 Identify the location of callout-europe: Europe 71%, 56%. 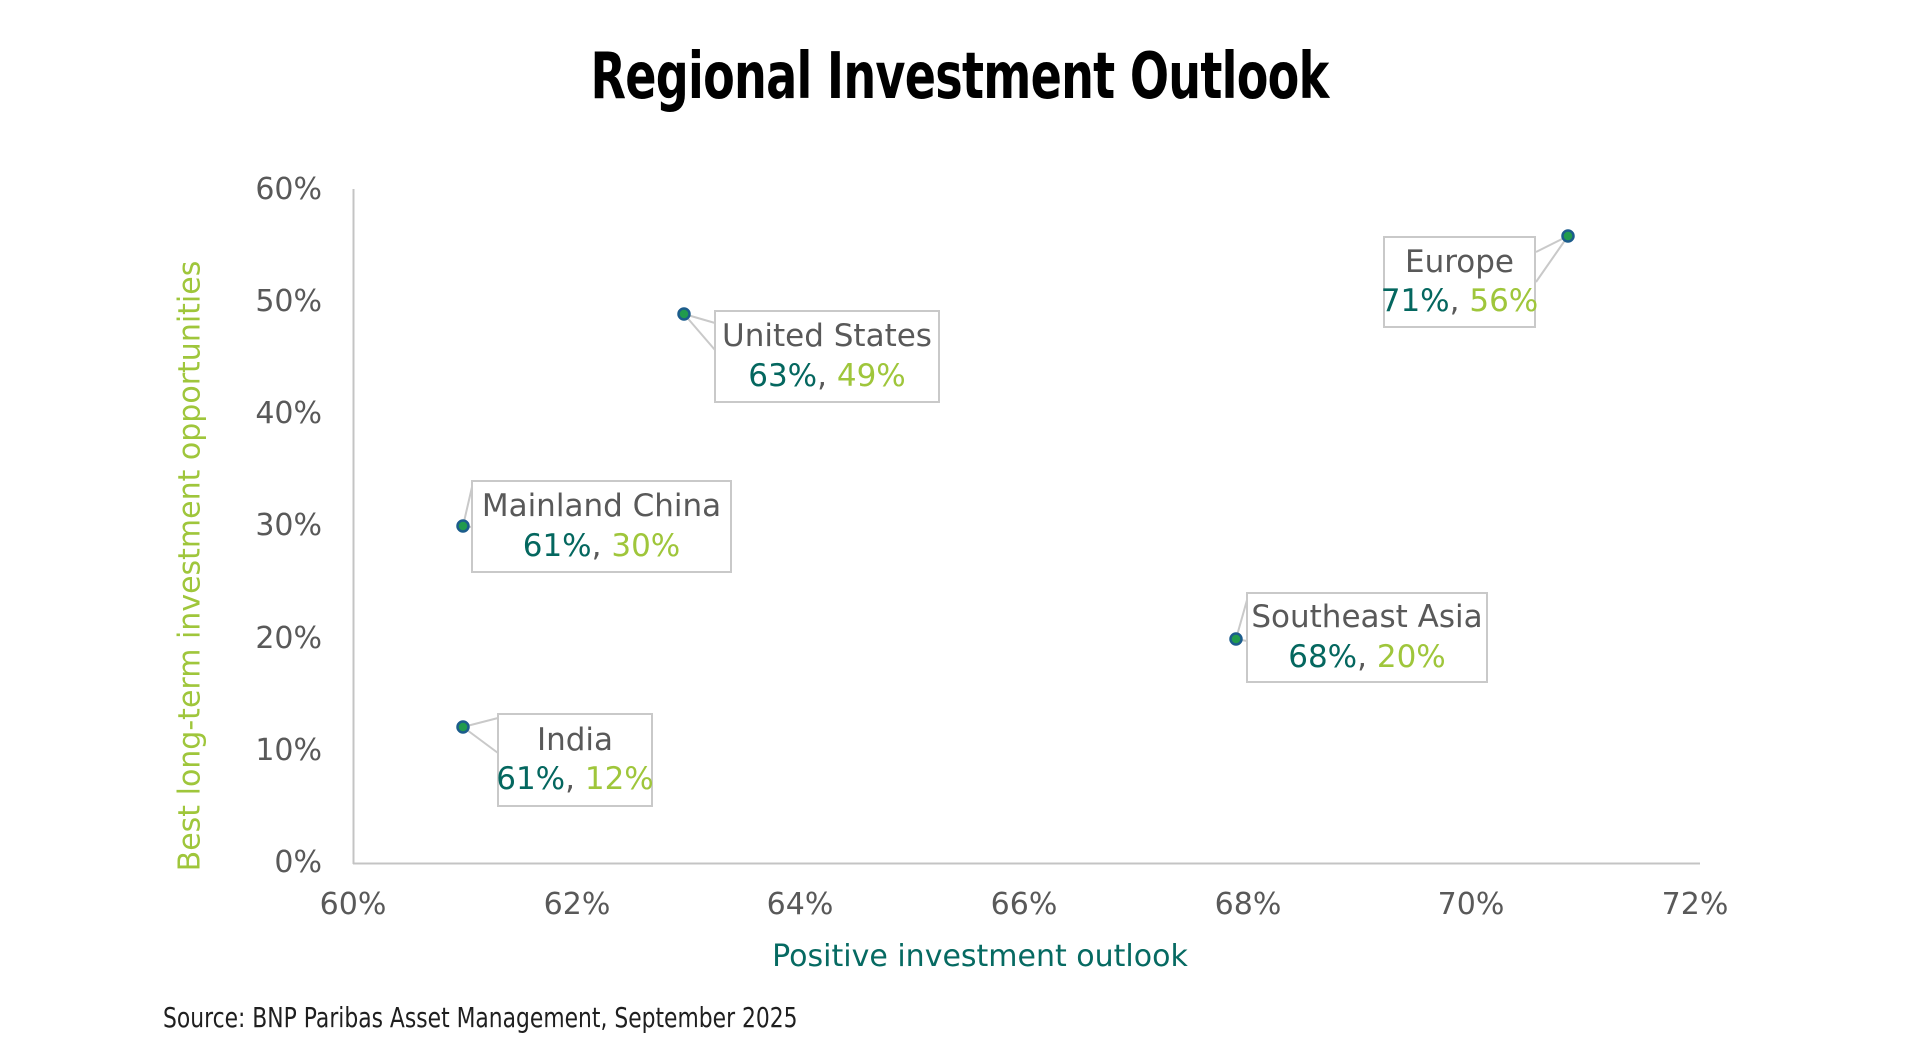
(1460, 282).